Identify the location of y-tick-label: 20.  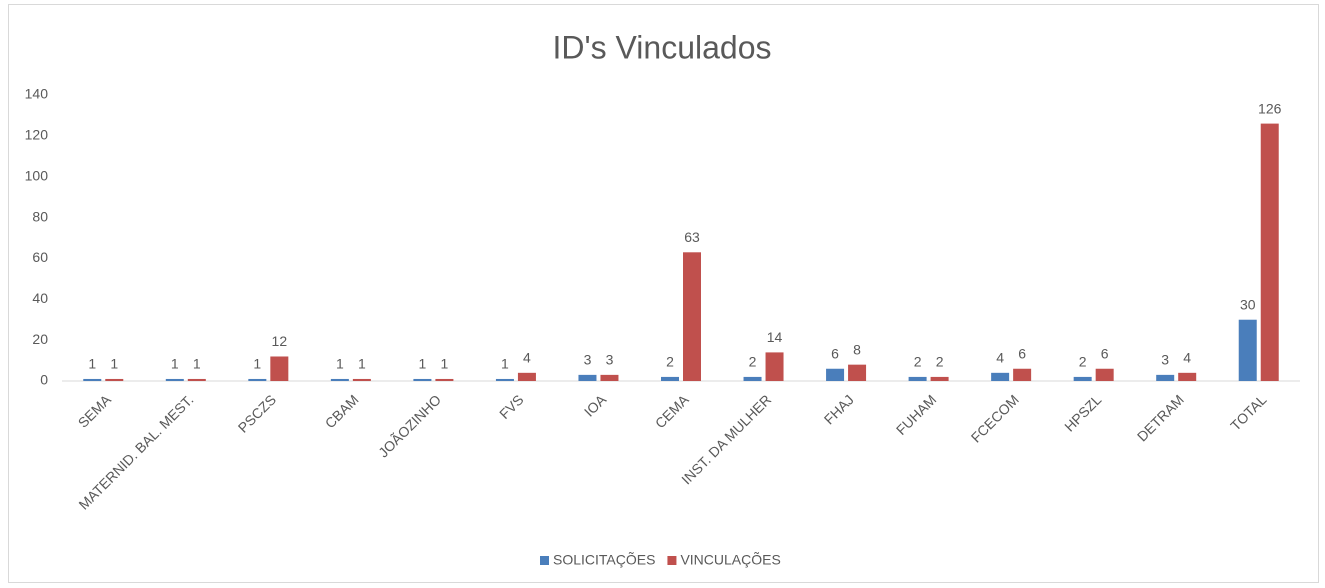
(40, 339).